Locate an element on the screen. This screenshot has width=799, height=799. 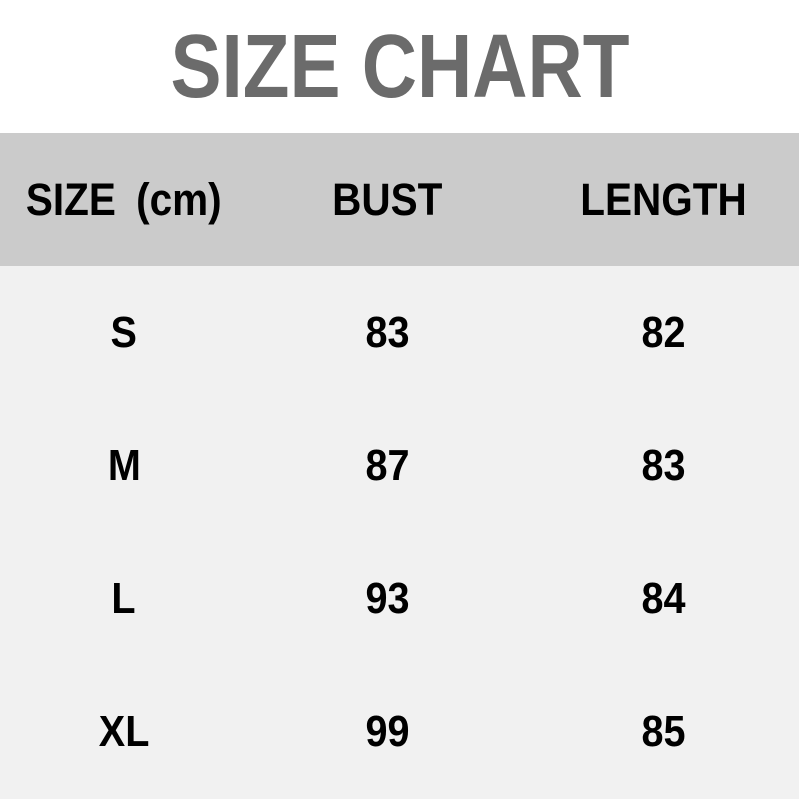
cell-size: S is located at coordinates (124, 332).